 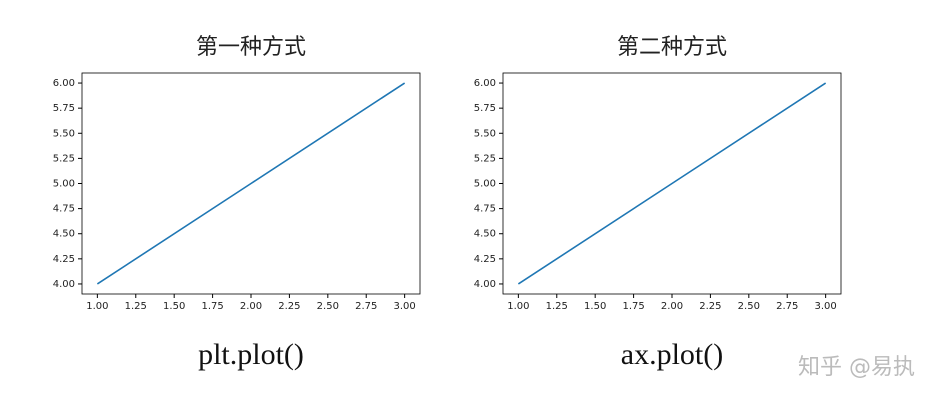 What do you see at coordinates (251, 47) in the screenshot?
I see `chart-title: 第一种方式` at bounding box center [251, 47].